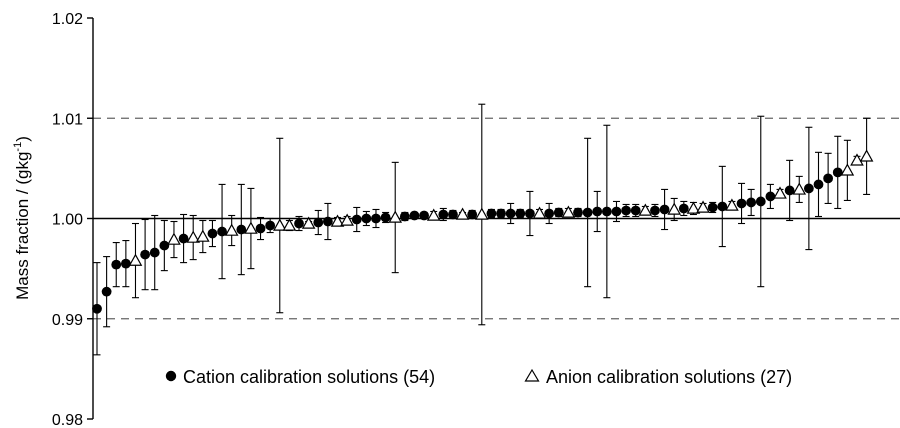 The width and height of the screenshot is (900, 428). What do you see at coordinates (669, 377) in the screenshot?
I see `legend-anion-label: Anion calibration solutions (27)` at bounding box center [669, 377].